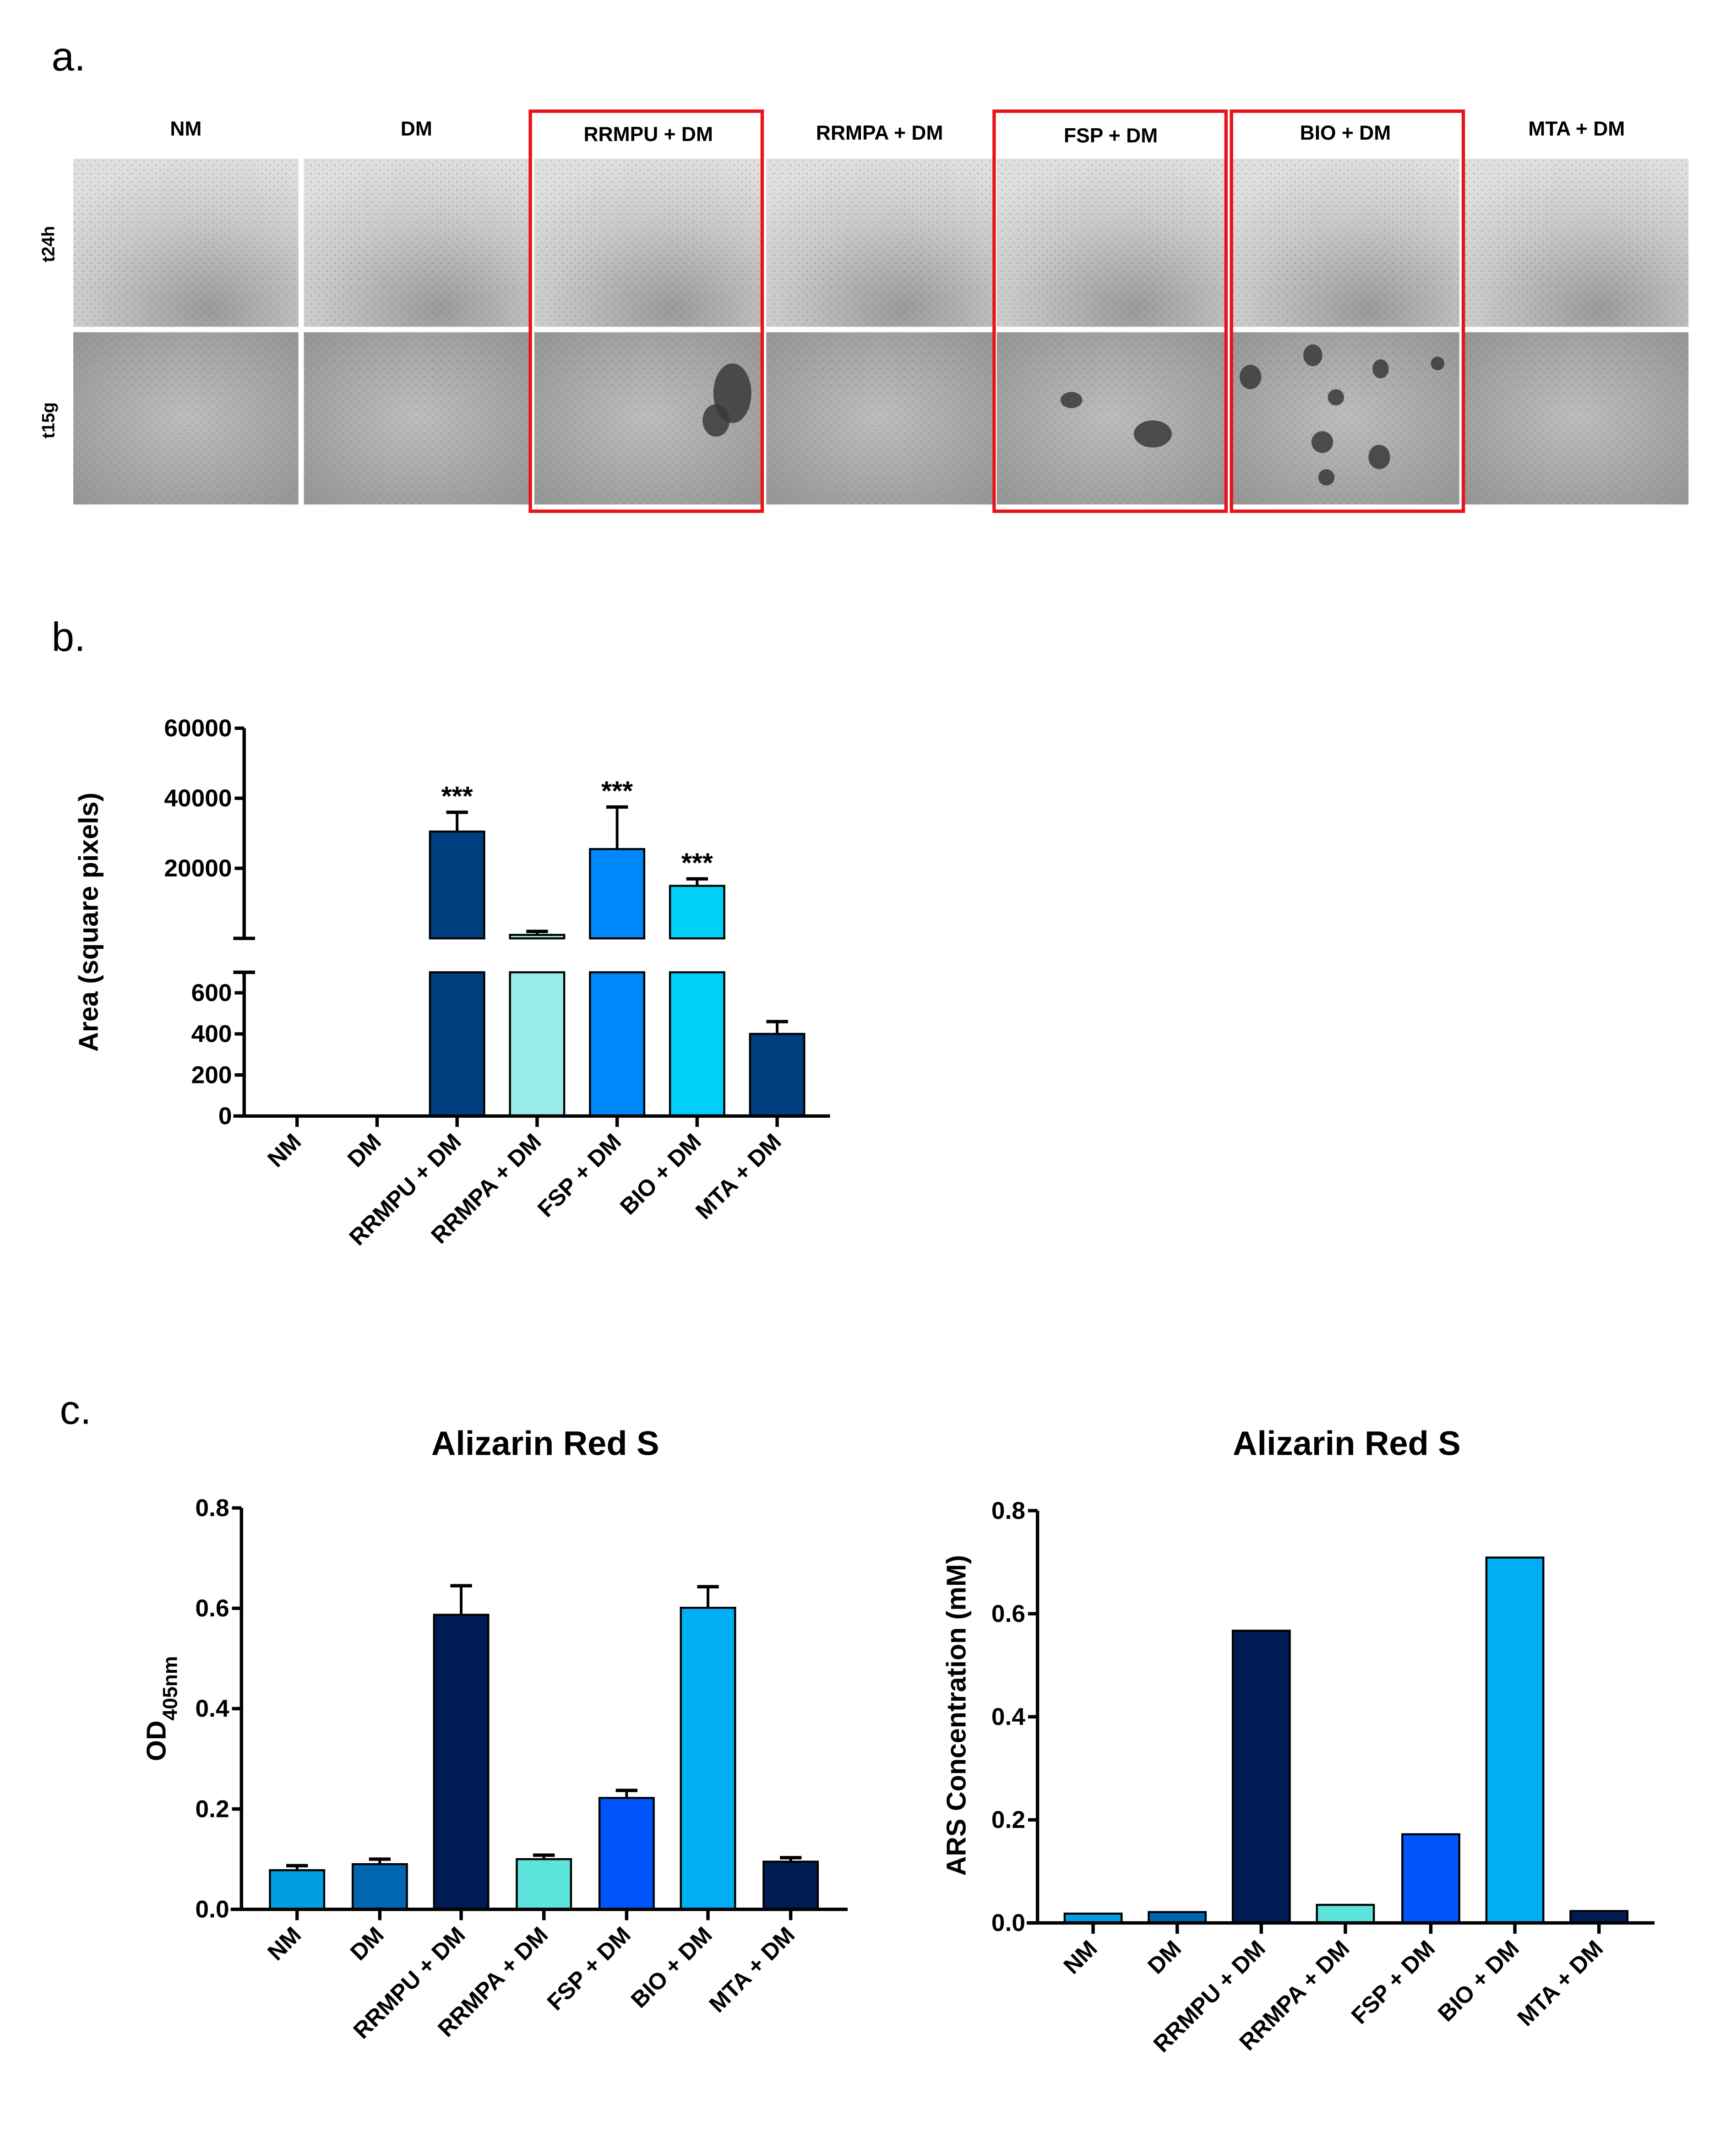 Image resolution: width=1736 pixels, height=2148 pixels. Describe the element at coordinates (1346, 133) in the screenshot. I see `column-header: BIO + DM` at that location.